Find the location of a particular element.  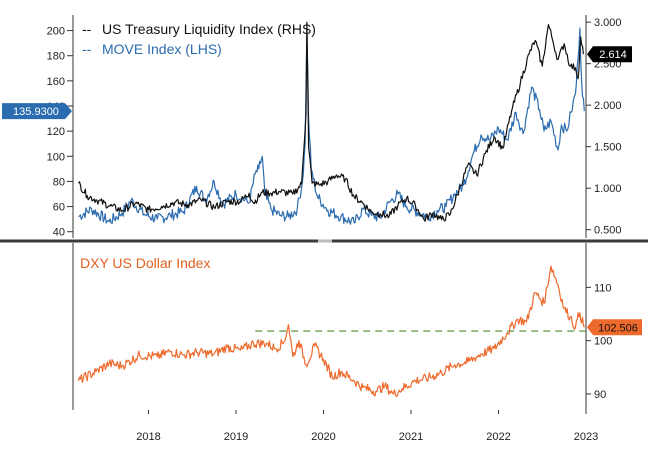

x-tick-label: 2020 is located at coordinates (323, 437).